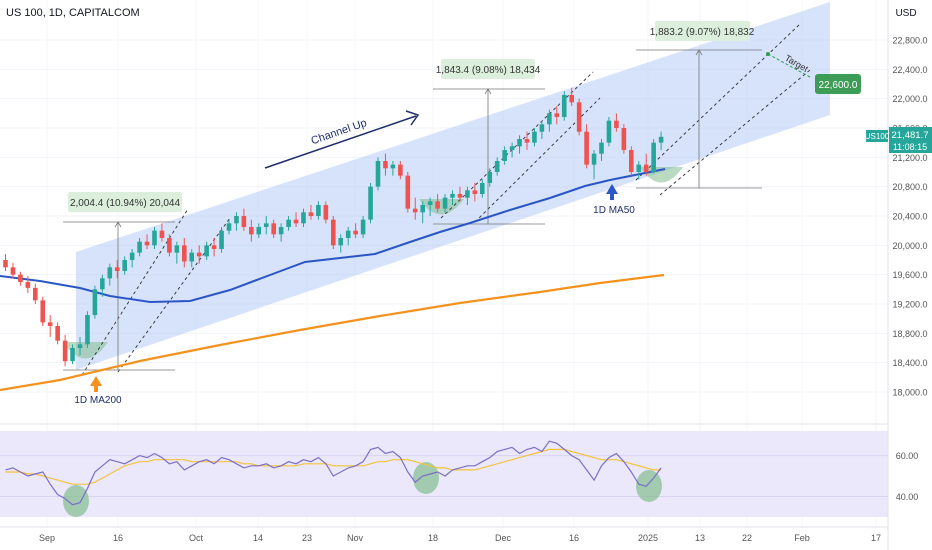 This screenshot has height=550, width=932. Describe the element at coordinates (648, 538) in the screenshot. I see `time-tick-label: 2025` at that location.